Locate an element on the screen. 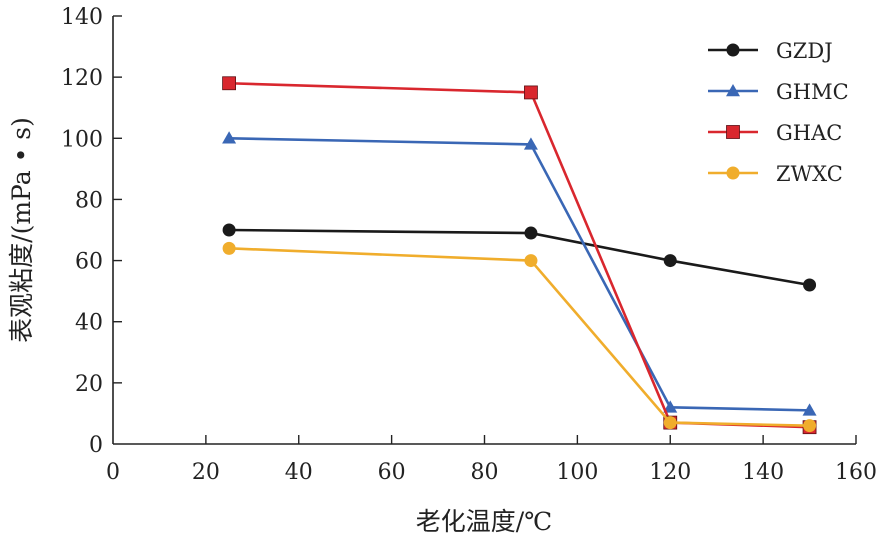  legend: GZDJ GHMC GHAC ZWXC is located at coordinates (778, 112).